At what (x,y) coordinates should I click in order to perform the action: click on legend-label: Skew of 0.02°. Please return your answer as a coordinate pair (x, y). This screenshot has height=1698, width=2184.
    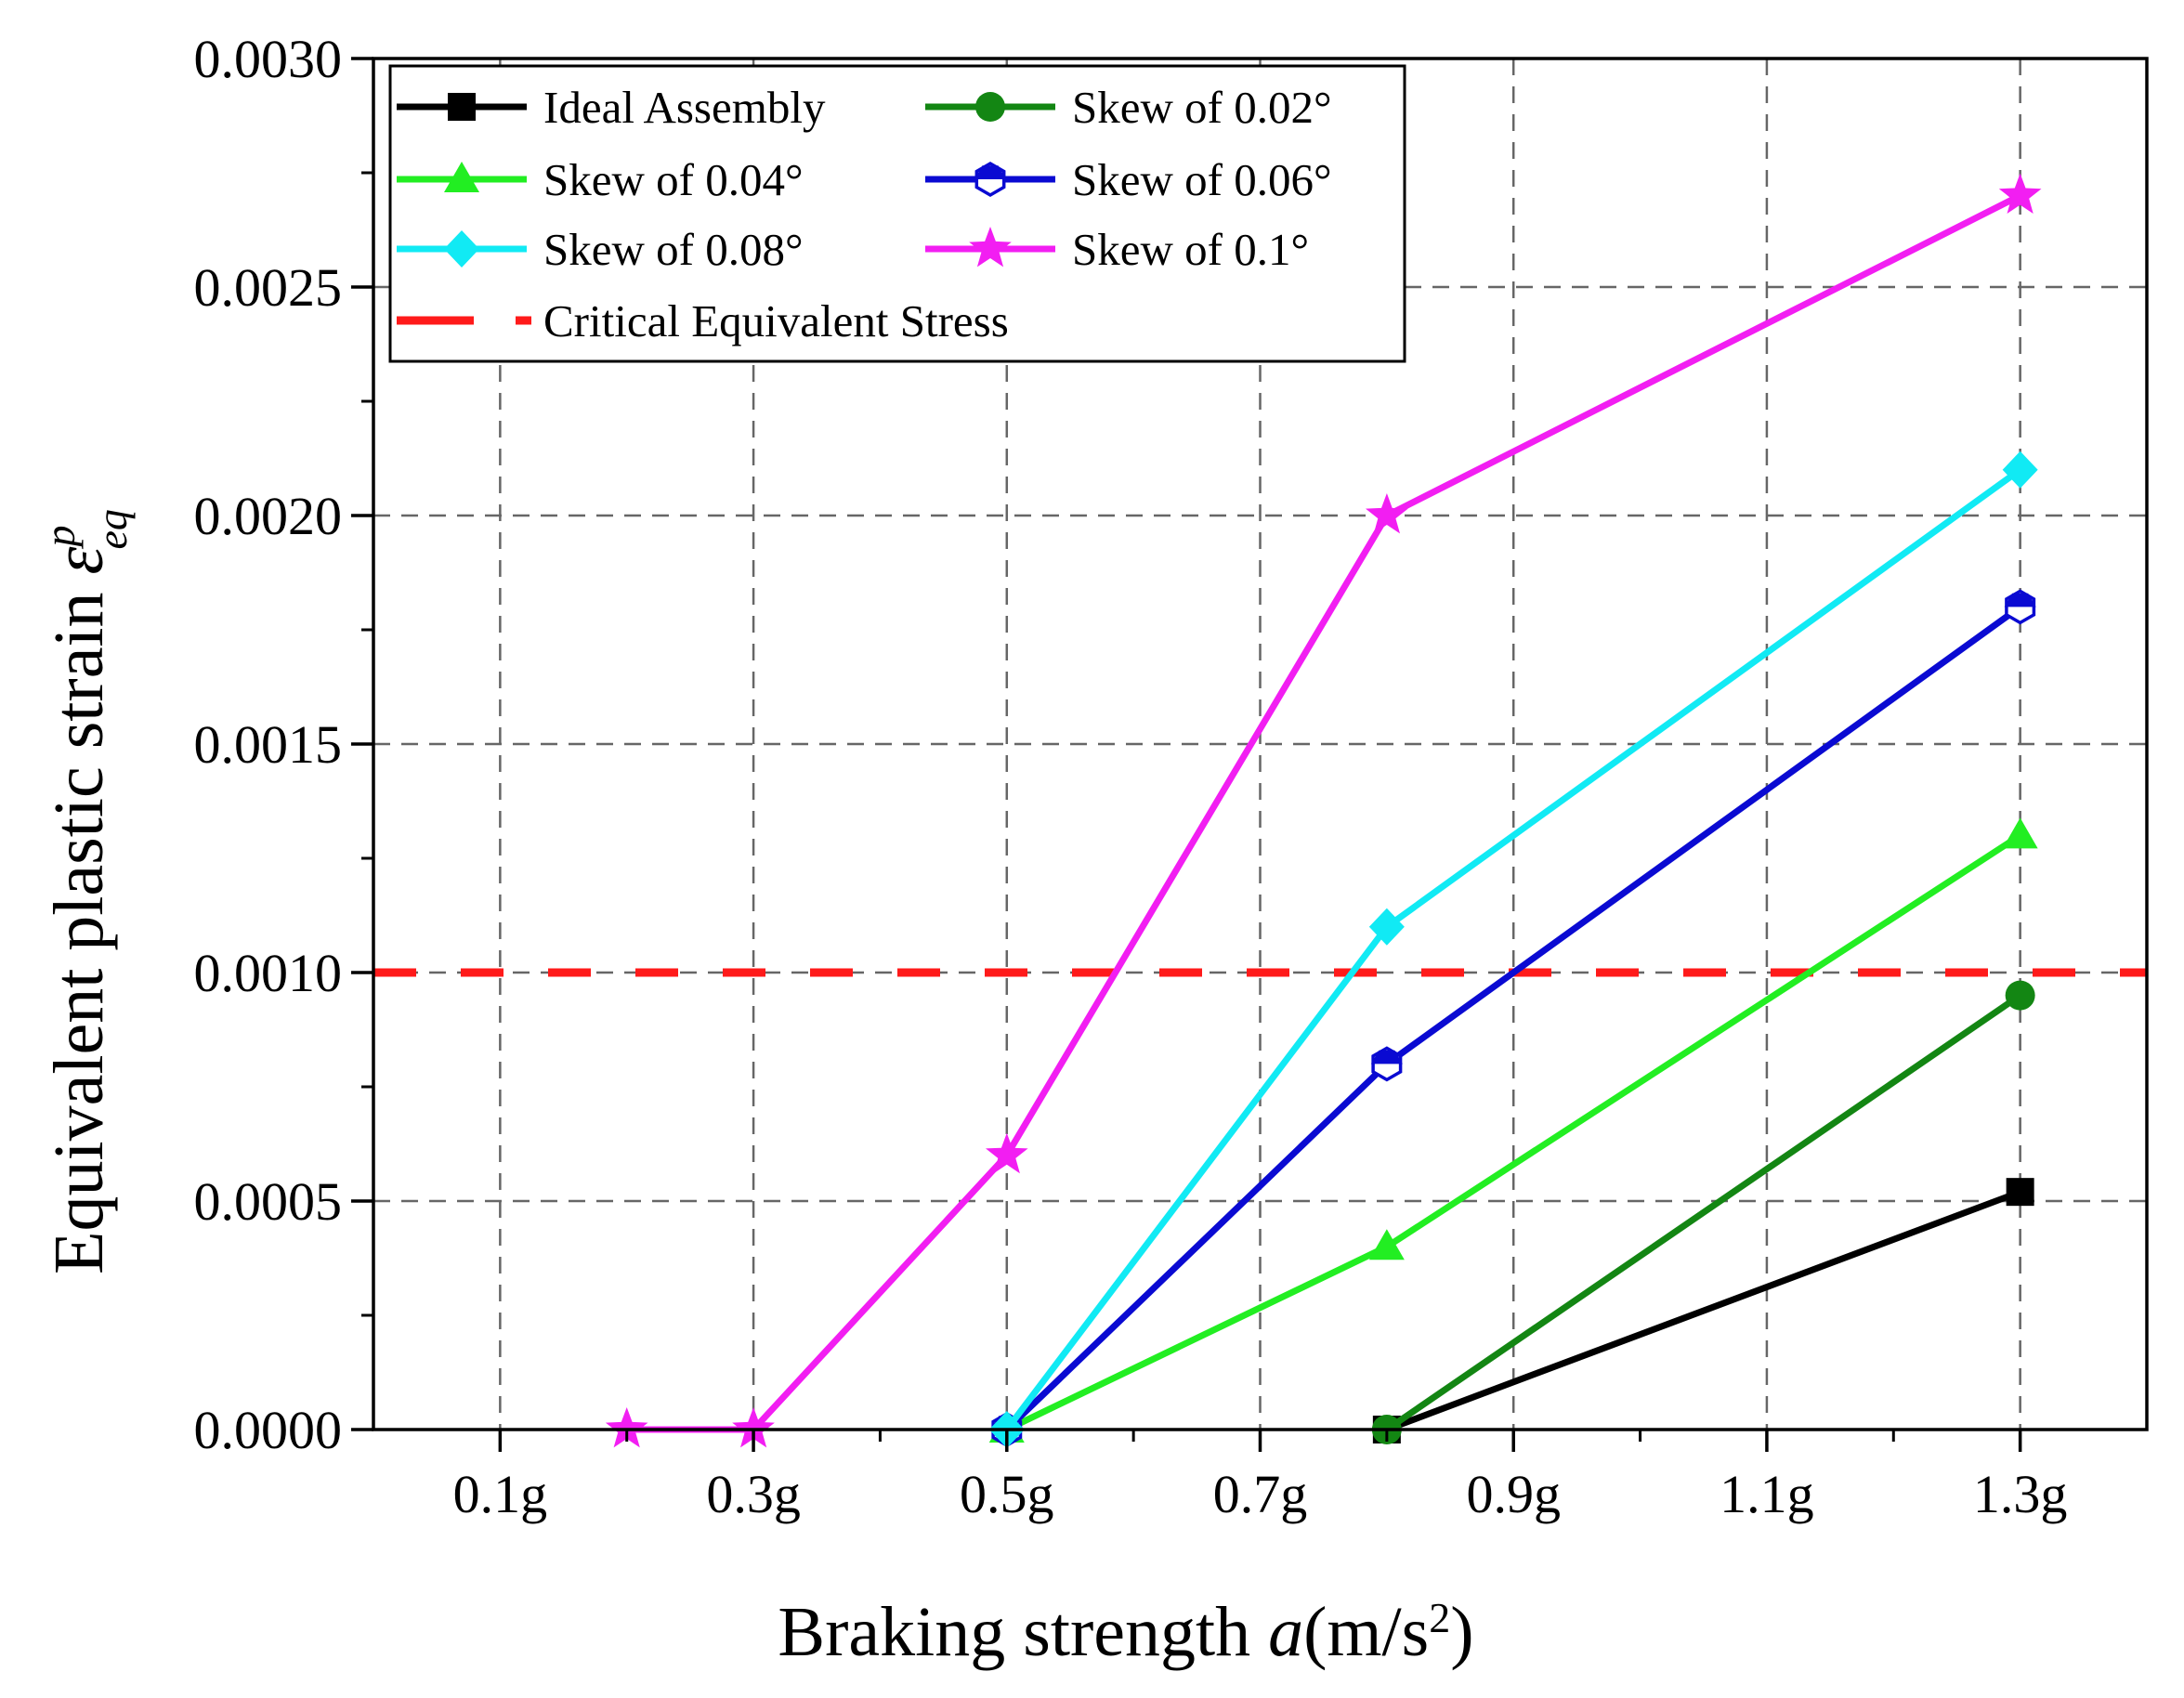
    Looking at the image, I should click on (1202, 107).